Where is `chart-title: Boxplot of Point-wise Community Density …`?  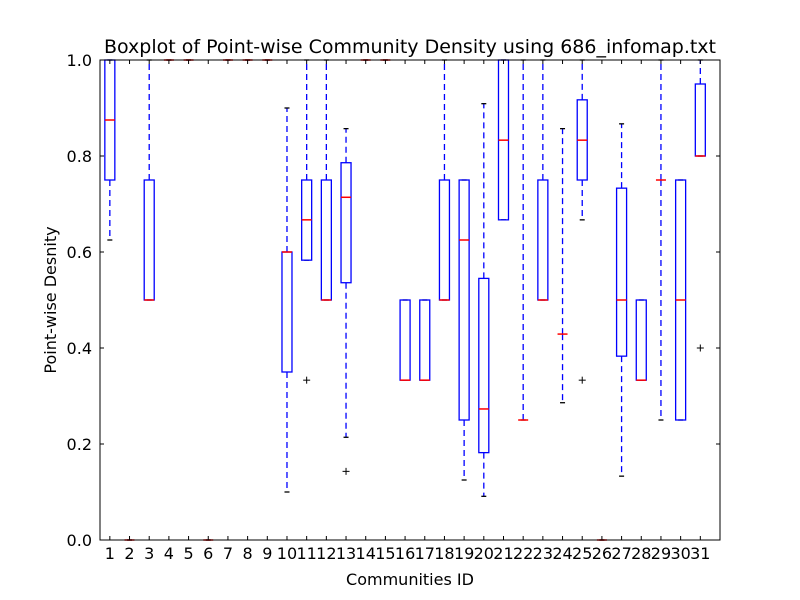
chart-title: Boxplot of Point-wise Community Density … is located at coordinates (410, 47).